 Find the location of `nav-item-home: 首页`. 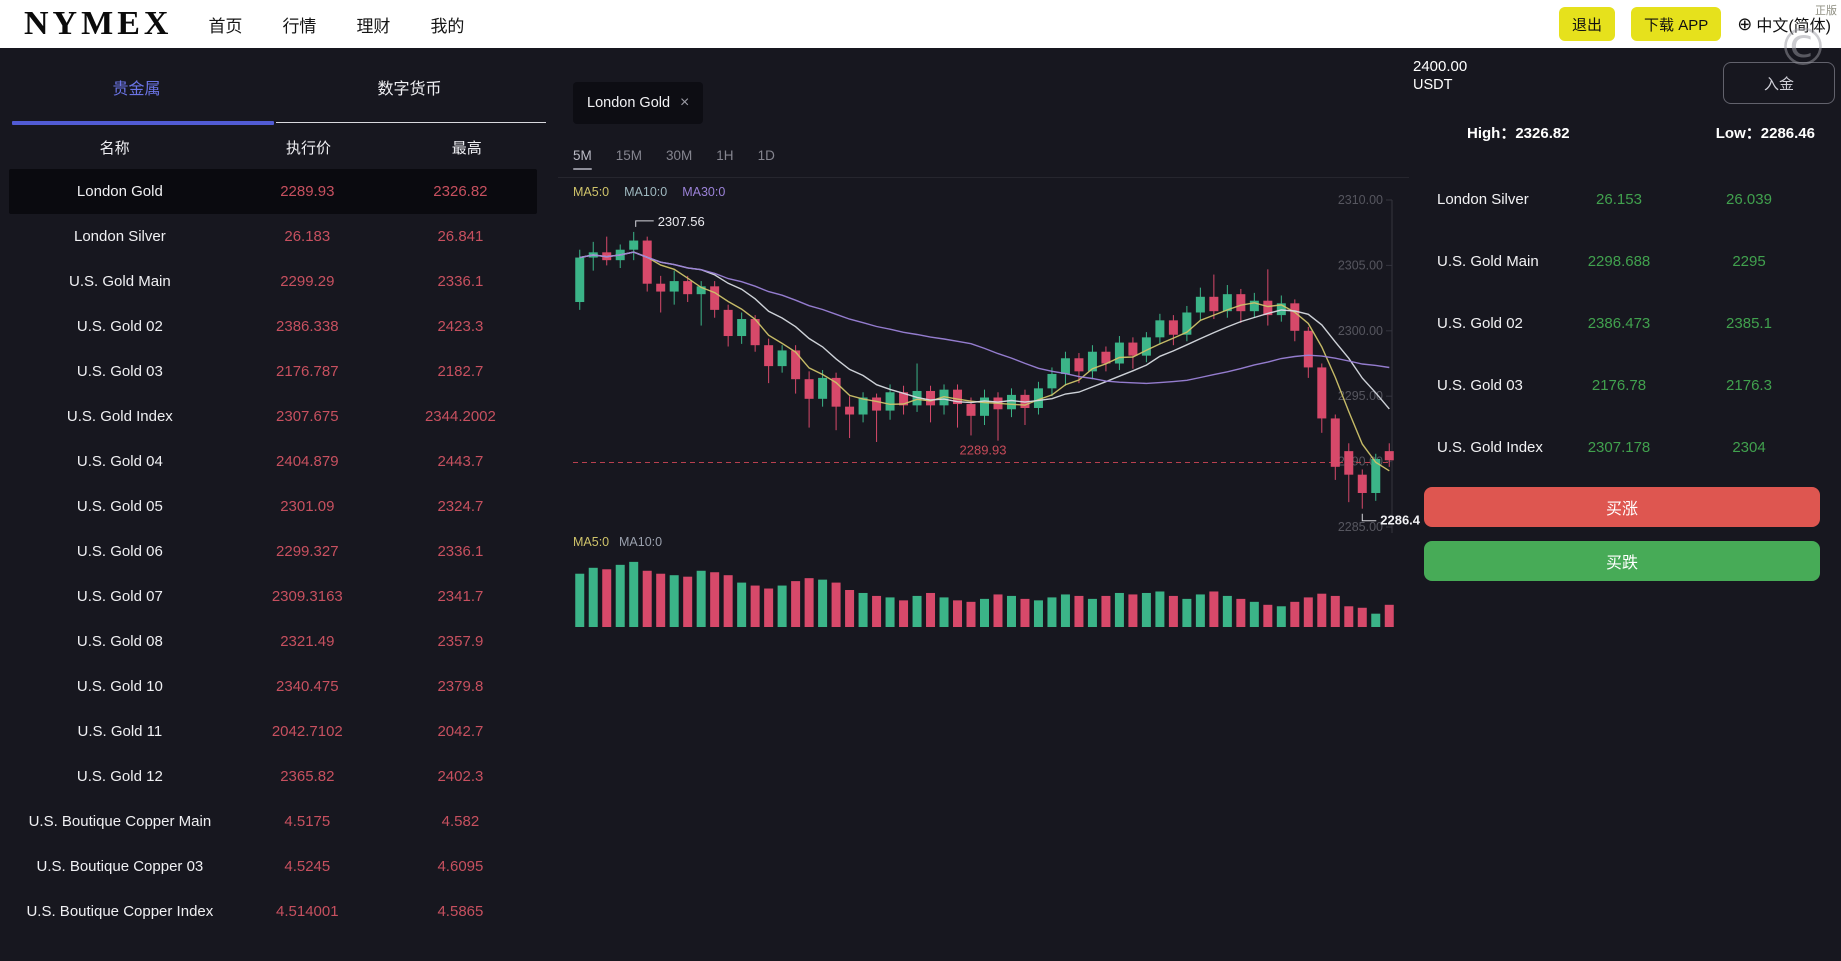

nav-item-home: 首页 is located at coordinates (225, 26).